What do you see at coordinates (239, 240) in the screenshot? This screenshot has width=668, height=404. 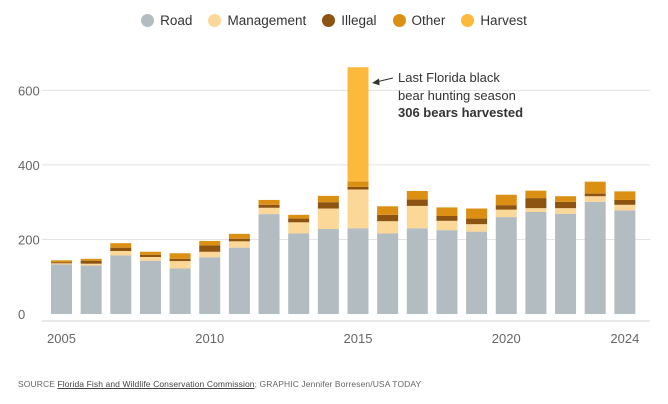 I see `bar-2011-illegal` at bounding box center [239, 240].